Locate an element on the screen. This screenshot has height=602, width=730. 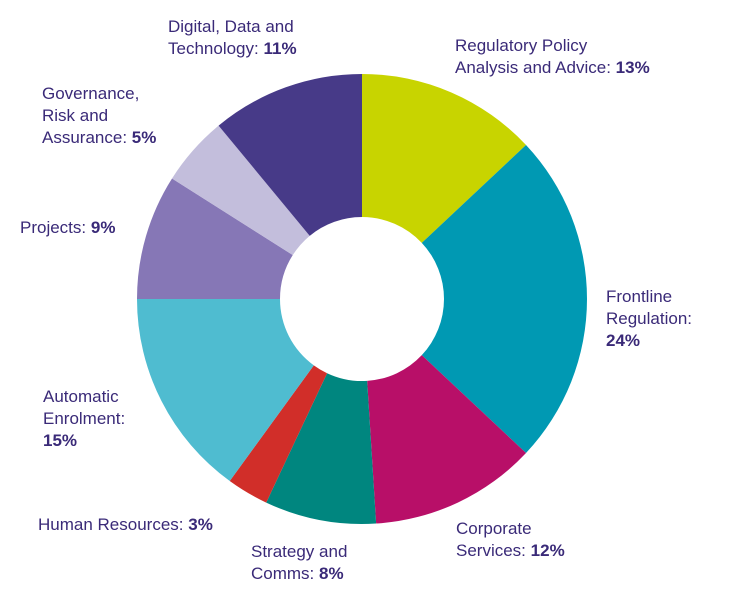
label-digital-data-and-technology: Digital, Data and Technology: 11% is located at coordinates (232, 38).